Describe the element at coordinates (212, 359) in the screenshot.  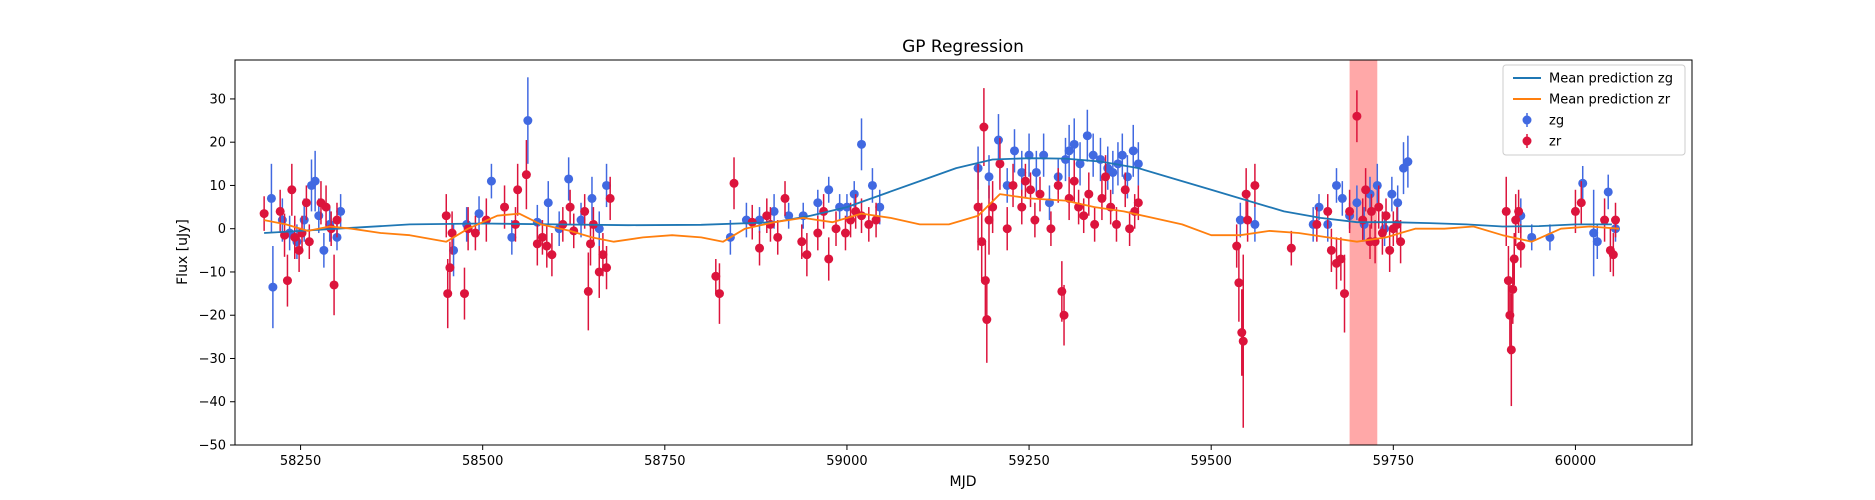
I see `y-tick-label: −30` at that location.